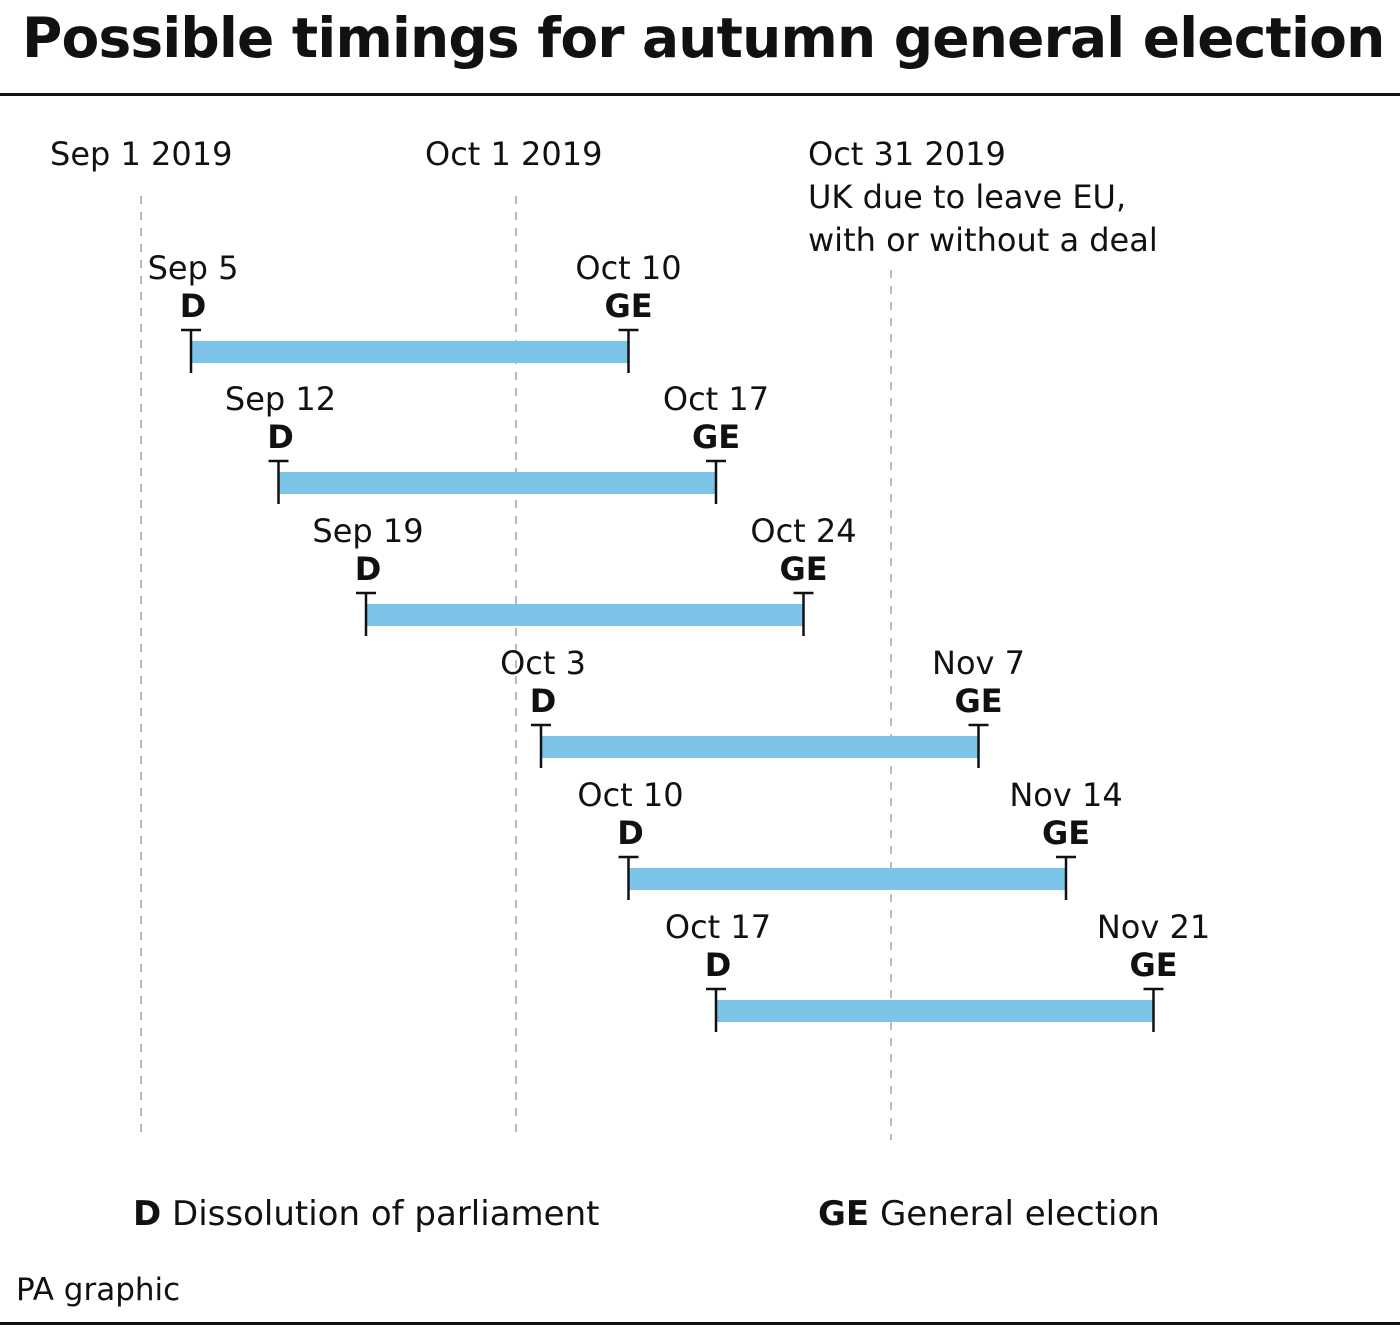  I want to click on credit-text: PA graphic, so click(98, 1290).